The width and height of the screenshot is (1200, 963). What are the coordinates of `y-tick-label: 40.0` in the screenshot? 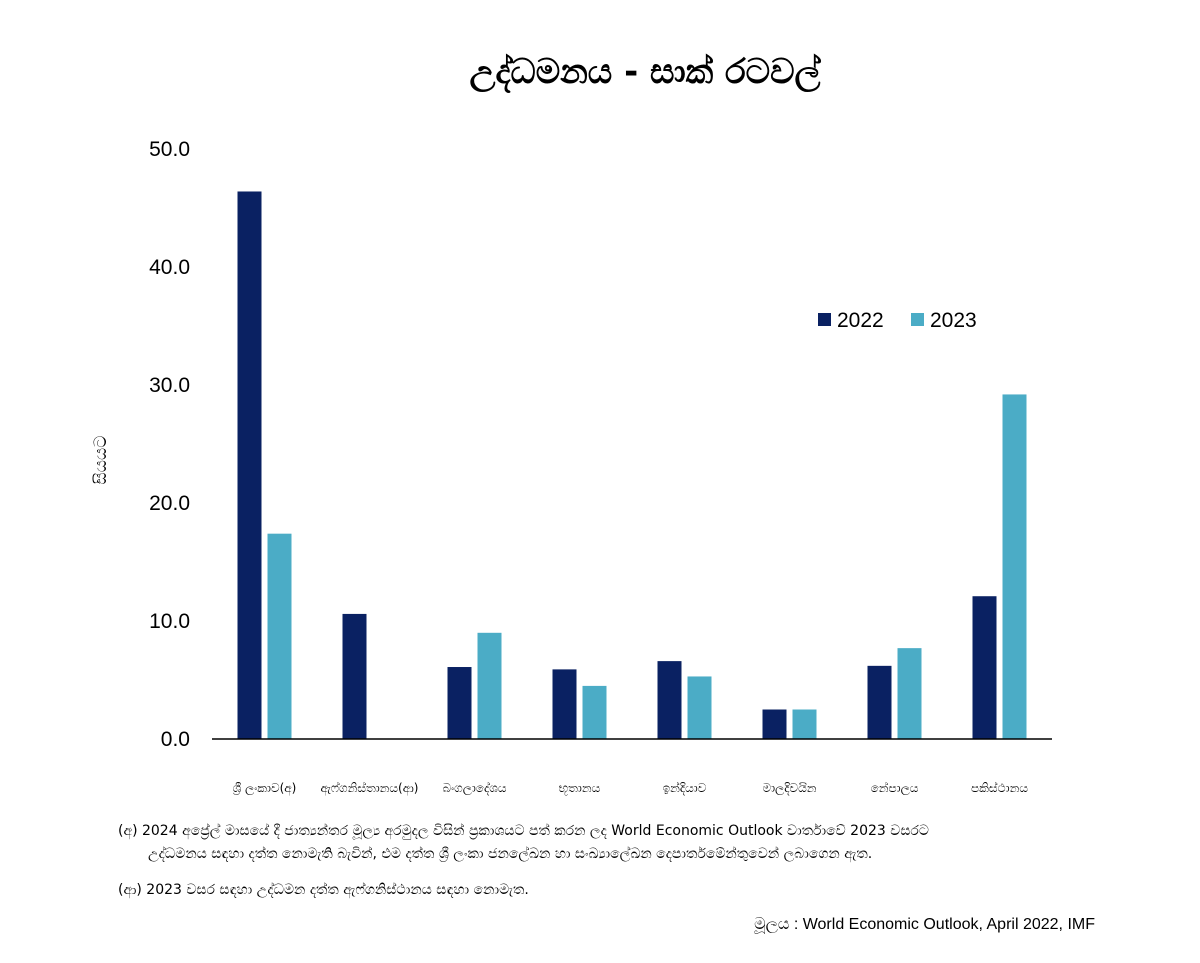 It's located at (169, 267).